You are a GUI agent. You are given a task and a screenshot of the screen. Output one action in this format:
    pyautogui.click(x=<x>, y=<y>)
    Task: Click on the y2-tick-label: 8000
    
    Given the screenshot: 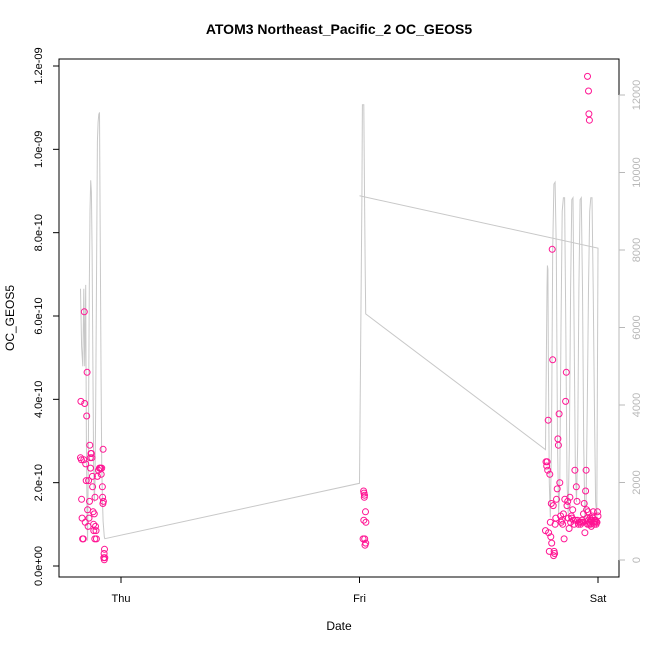 What is the action you would take?
    pyautogui.click(x=637, y=250)
    